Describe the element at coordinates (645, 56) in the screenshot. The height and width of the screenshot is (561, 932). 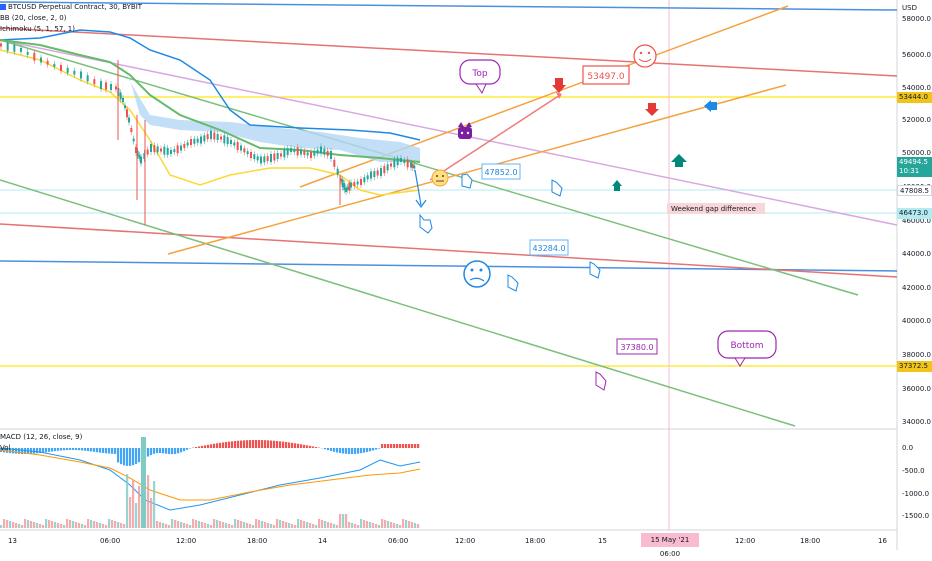
I see `smiley-face-icon` at that location.